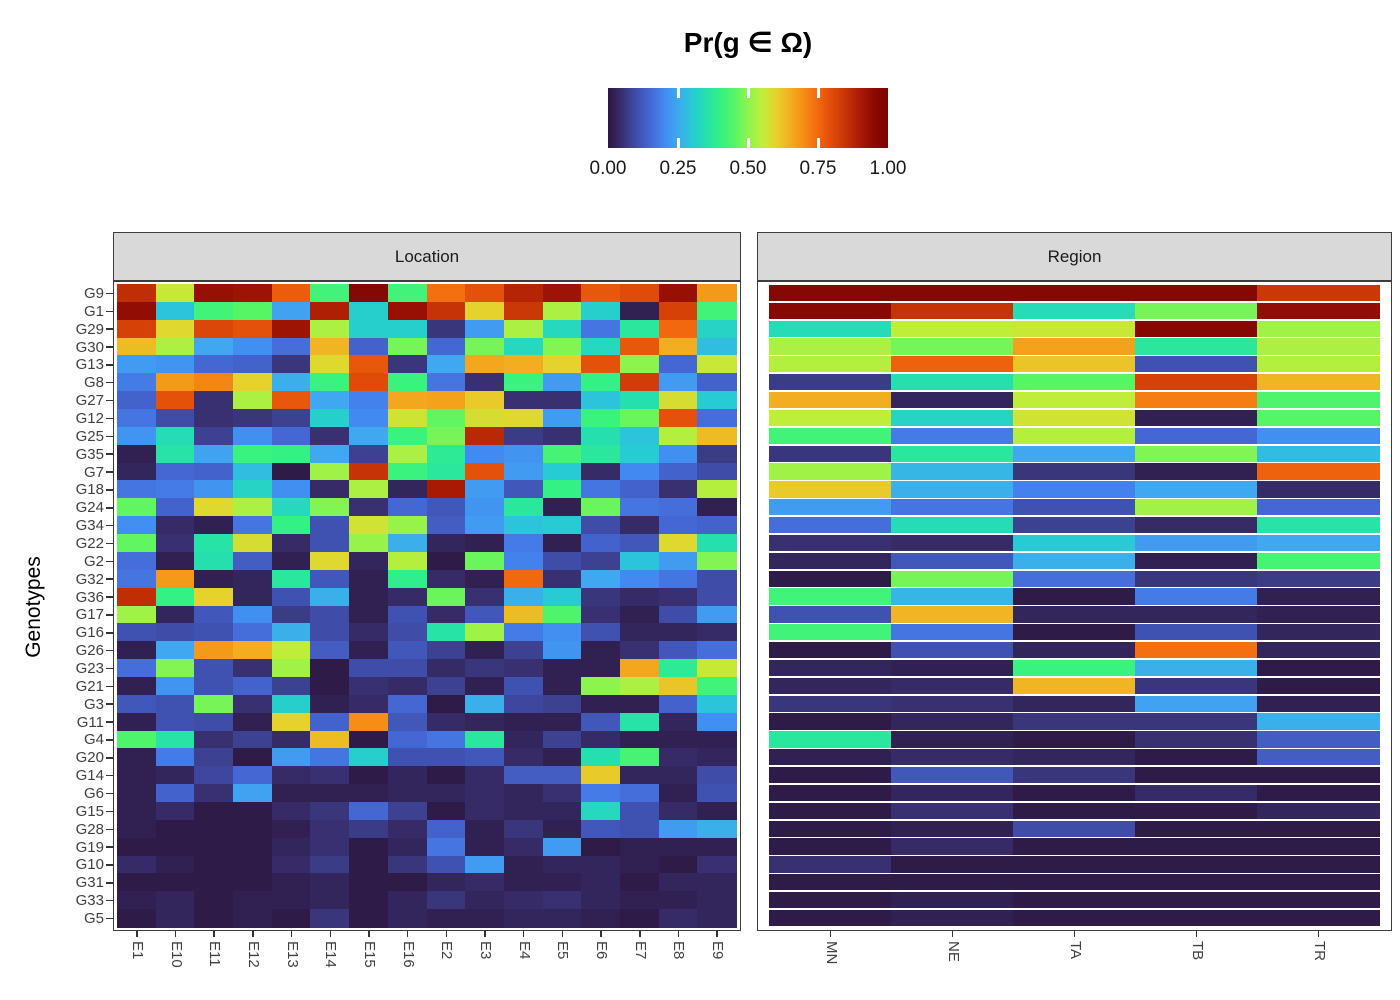 The image size is (1400, 1000). What do you see at coordinates (331, 954) in the screenshot?
I see `x-axis-label: E14` at bounding box center [331, 954].